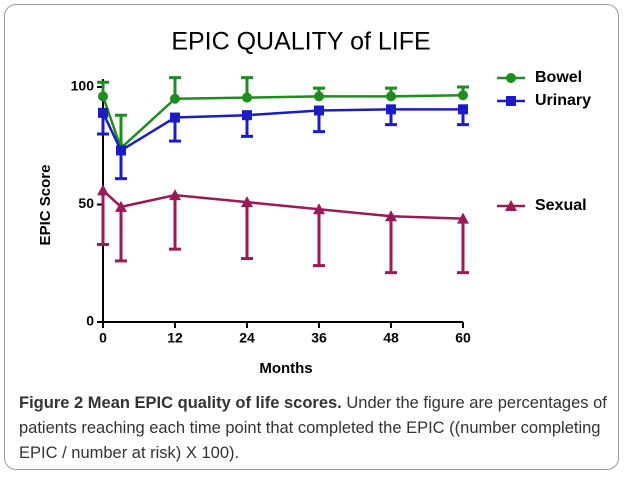  I want to click on y-tick-label: 100, so click(83, 86).